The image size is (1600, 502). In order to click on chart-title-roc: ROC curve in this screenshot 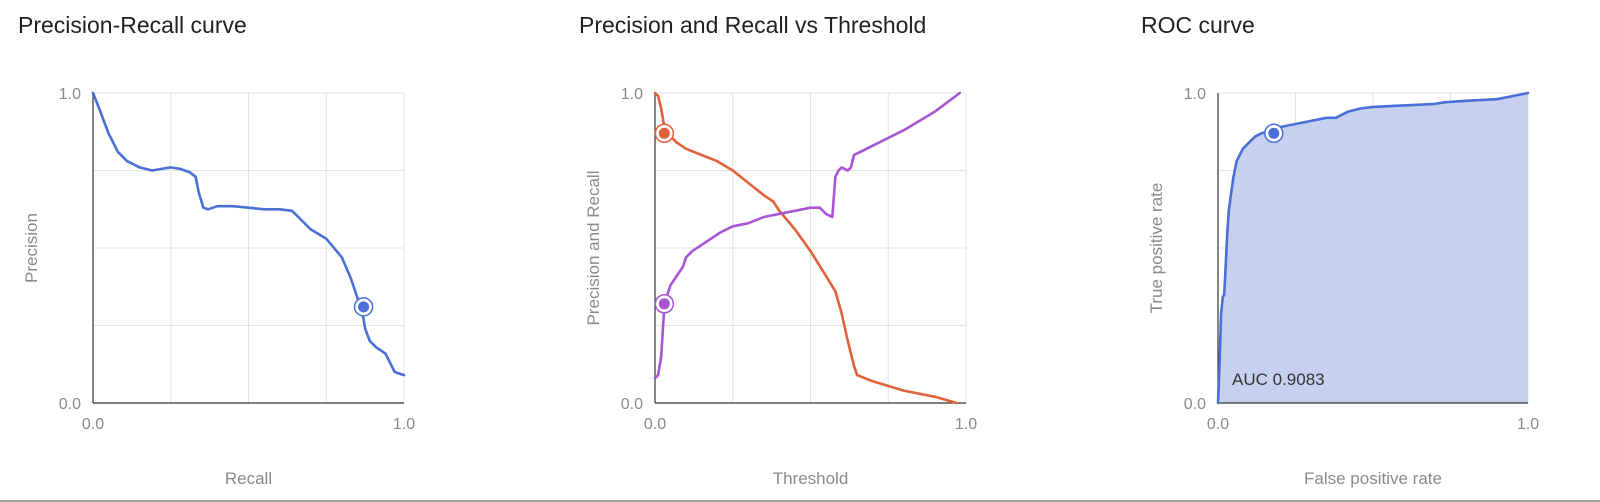, I will do `click(1198, 25)`.